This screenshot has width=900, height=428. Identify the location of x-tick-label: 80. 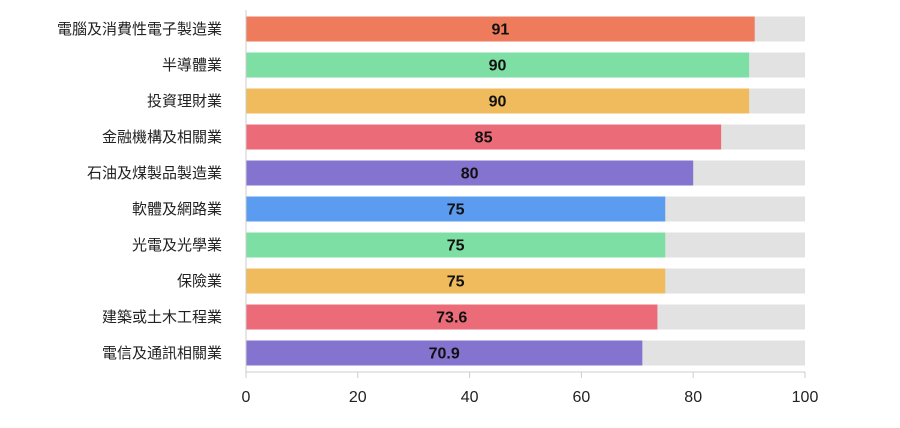
(693, 397).